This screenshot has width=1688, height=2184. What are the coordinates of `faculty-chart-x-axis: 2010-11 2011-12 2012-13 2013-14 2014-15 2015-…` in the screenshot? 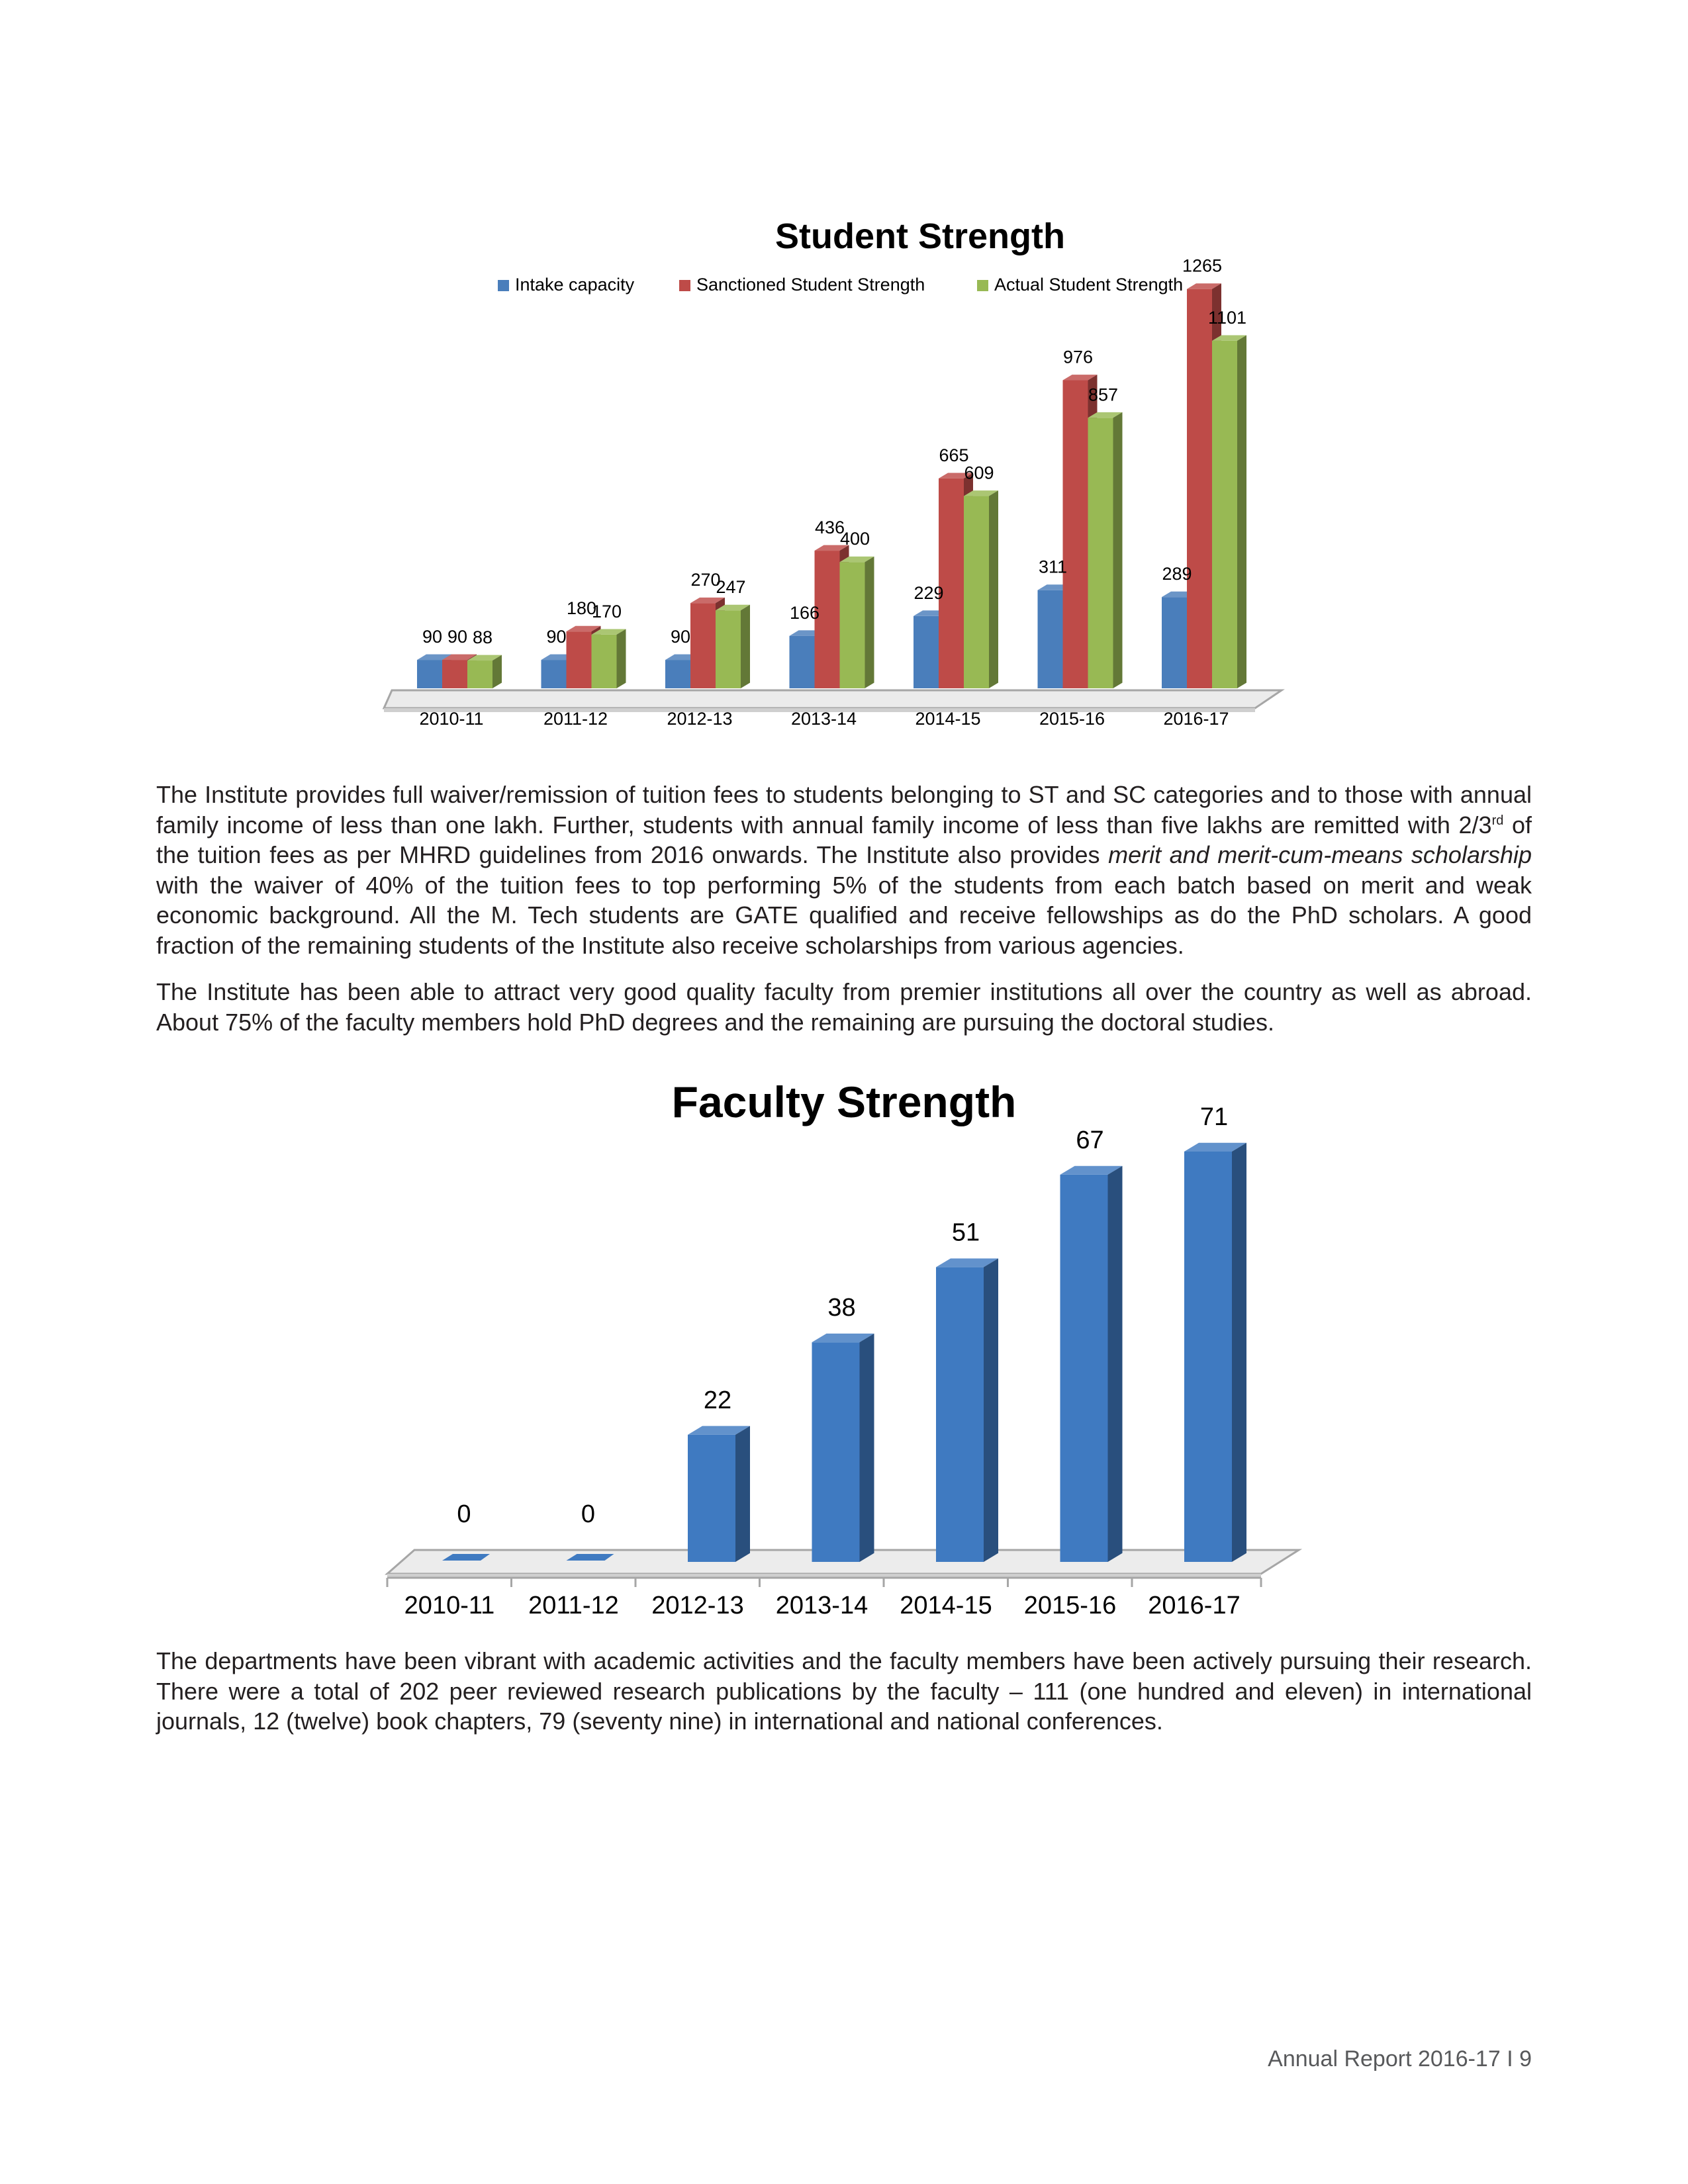 It's located at (824, 1598).